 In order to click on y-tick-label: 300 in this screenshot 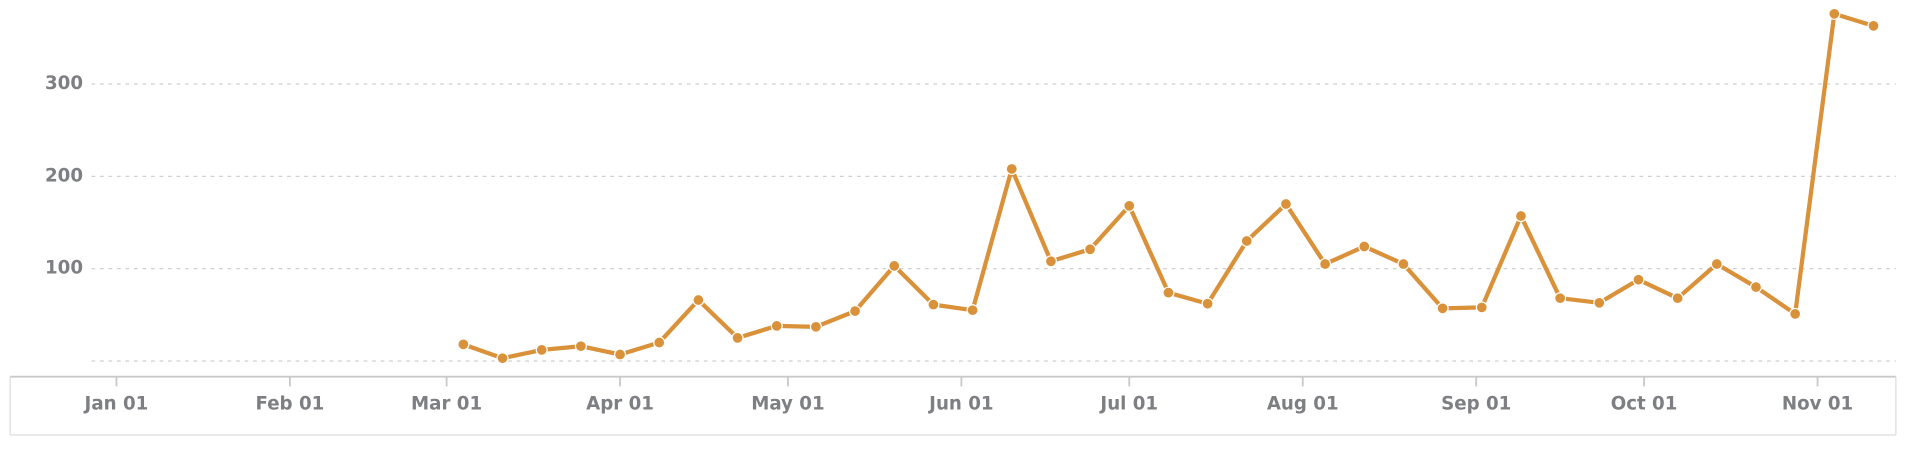, I will do `click(64, 83)`.